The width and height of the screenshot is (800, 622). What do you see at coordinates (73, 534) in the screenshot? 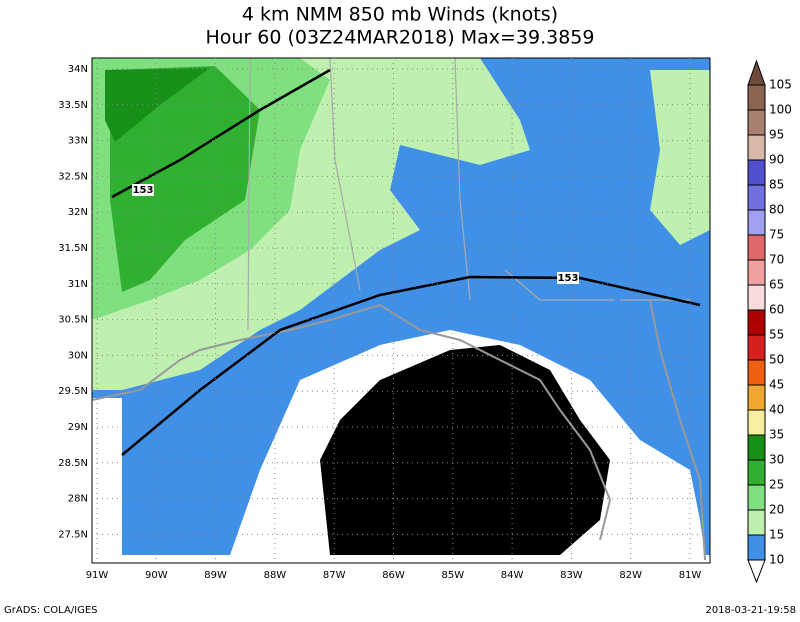
I see `lat-label: 27.5N` at bounding box center [73, 534].